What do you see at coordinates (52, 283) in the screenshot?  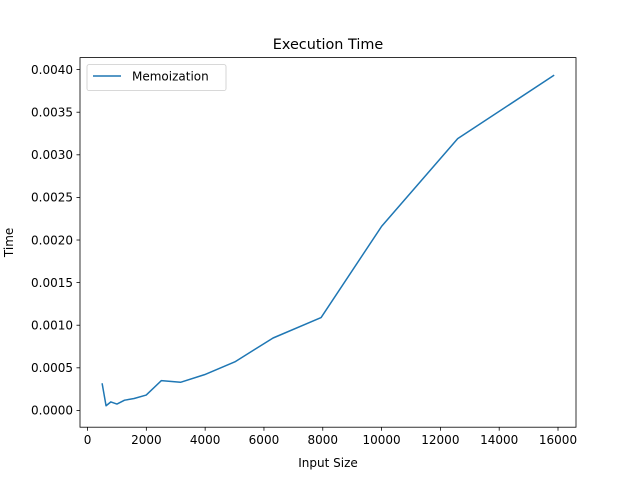 I see `y-tick-label: 0.0015` at bounding box center [52, 283].